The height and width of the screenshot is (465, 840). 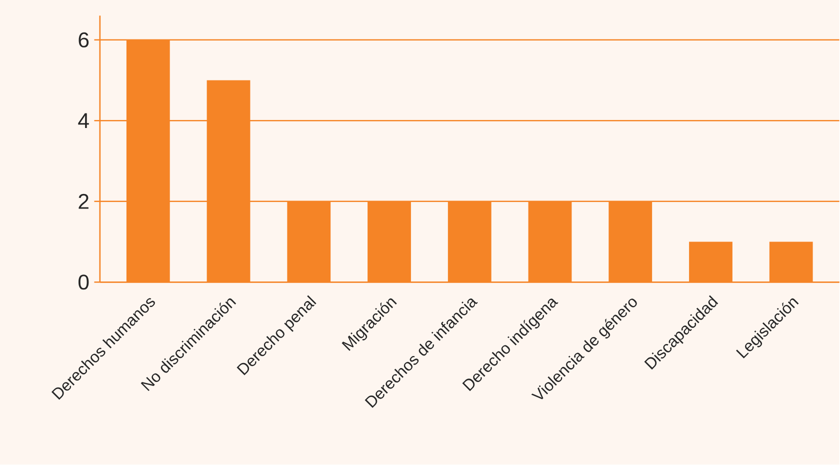 I want to click on y-tick-label: 0, so click(x=83, y=282).